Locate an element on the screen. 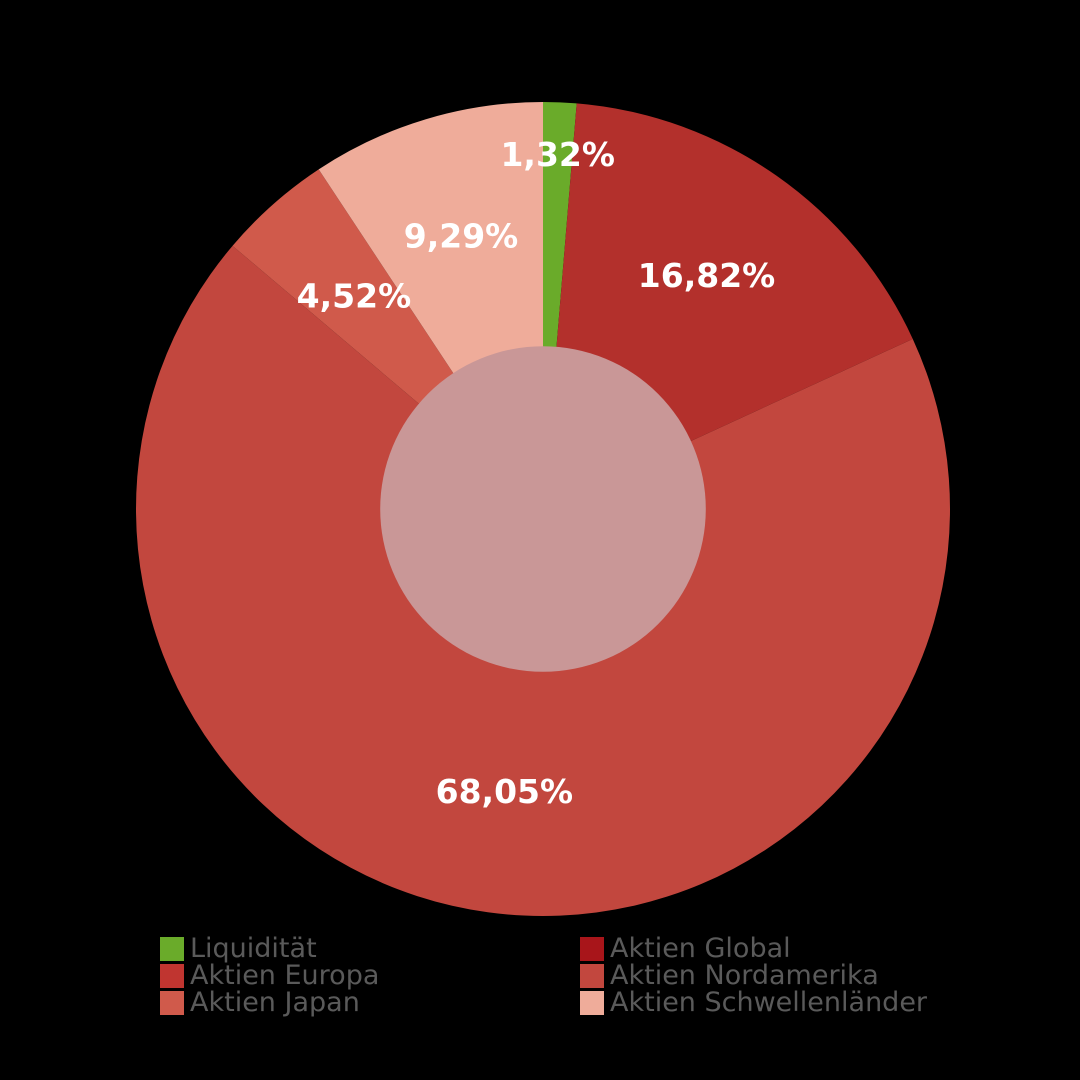 This screenshot has height=1080, width=1080. slice-value-label: 68,05% is located at coordinates (504, 791).